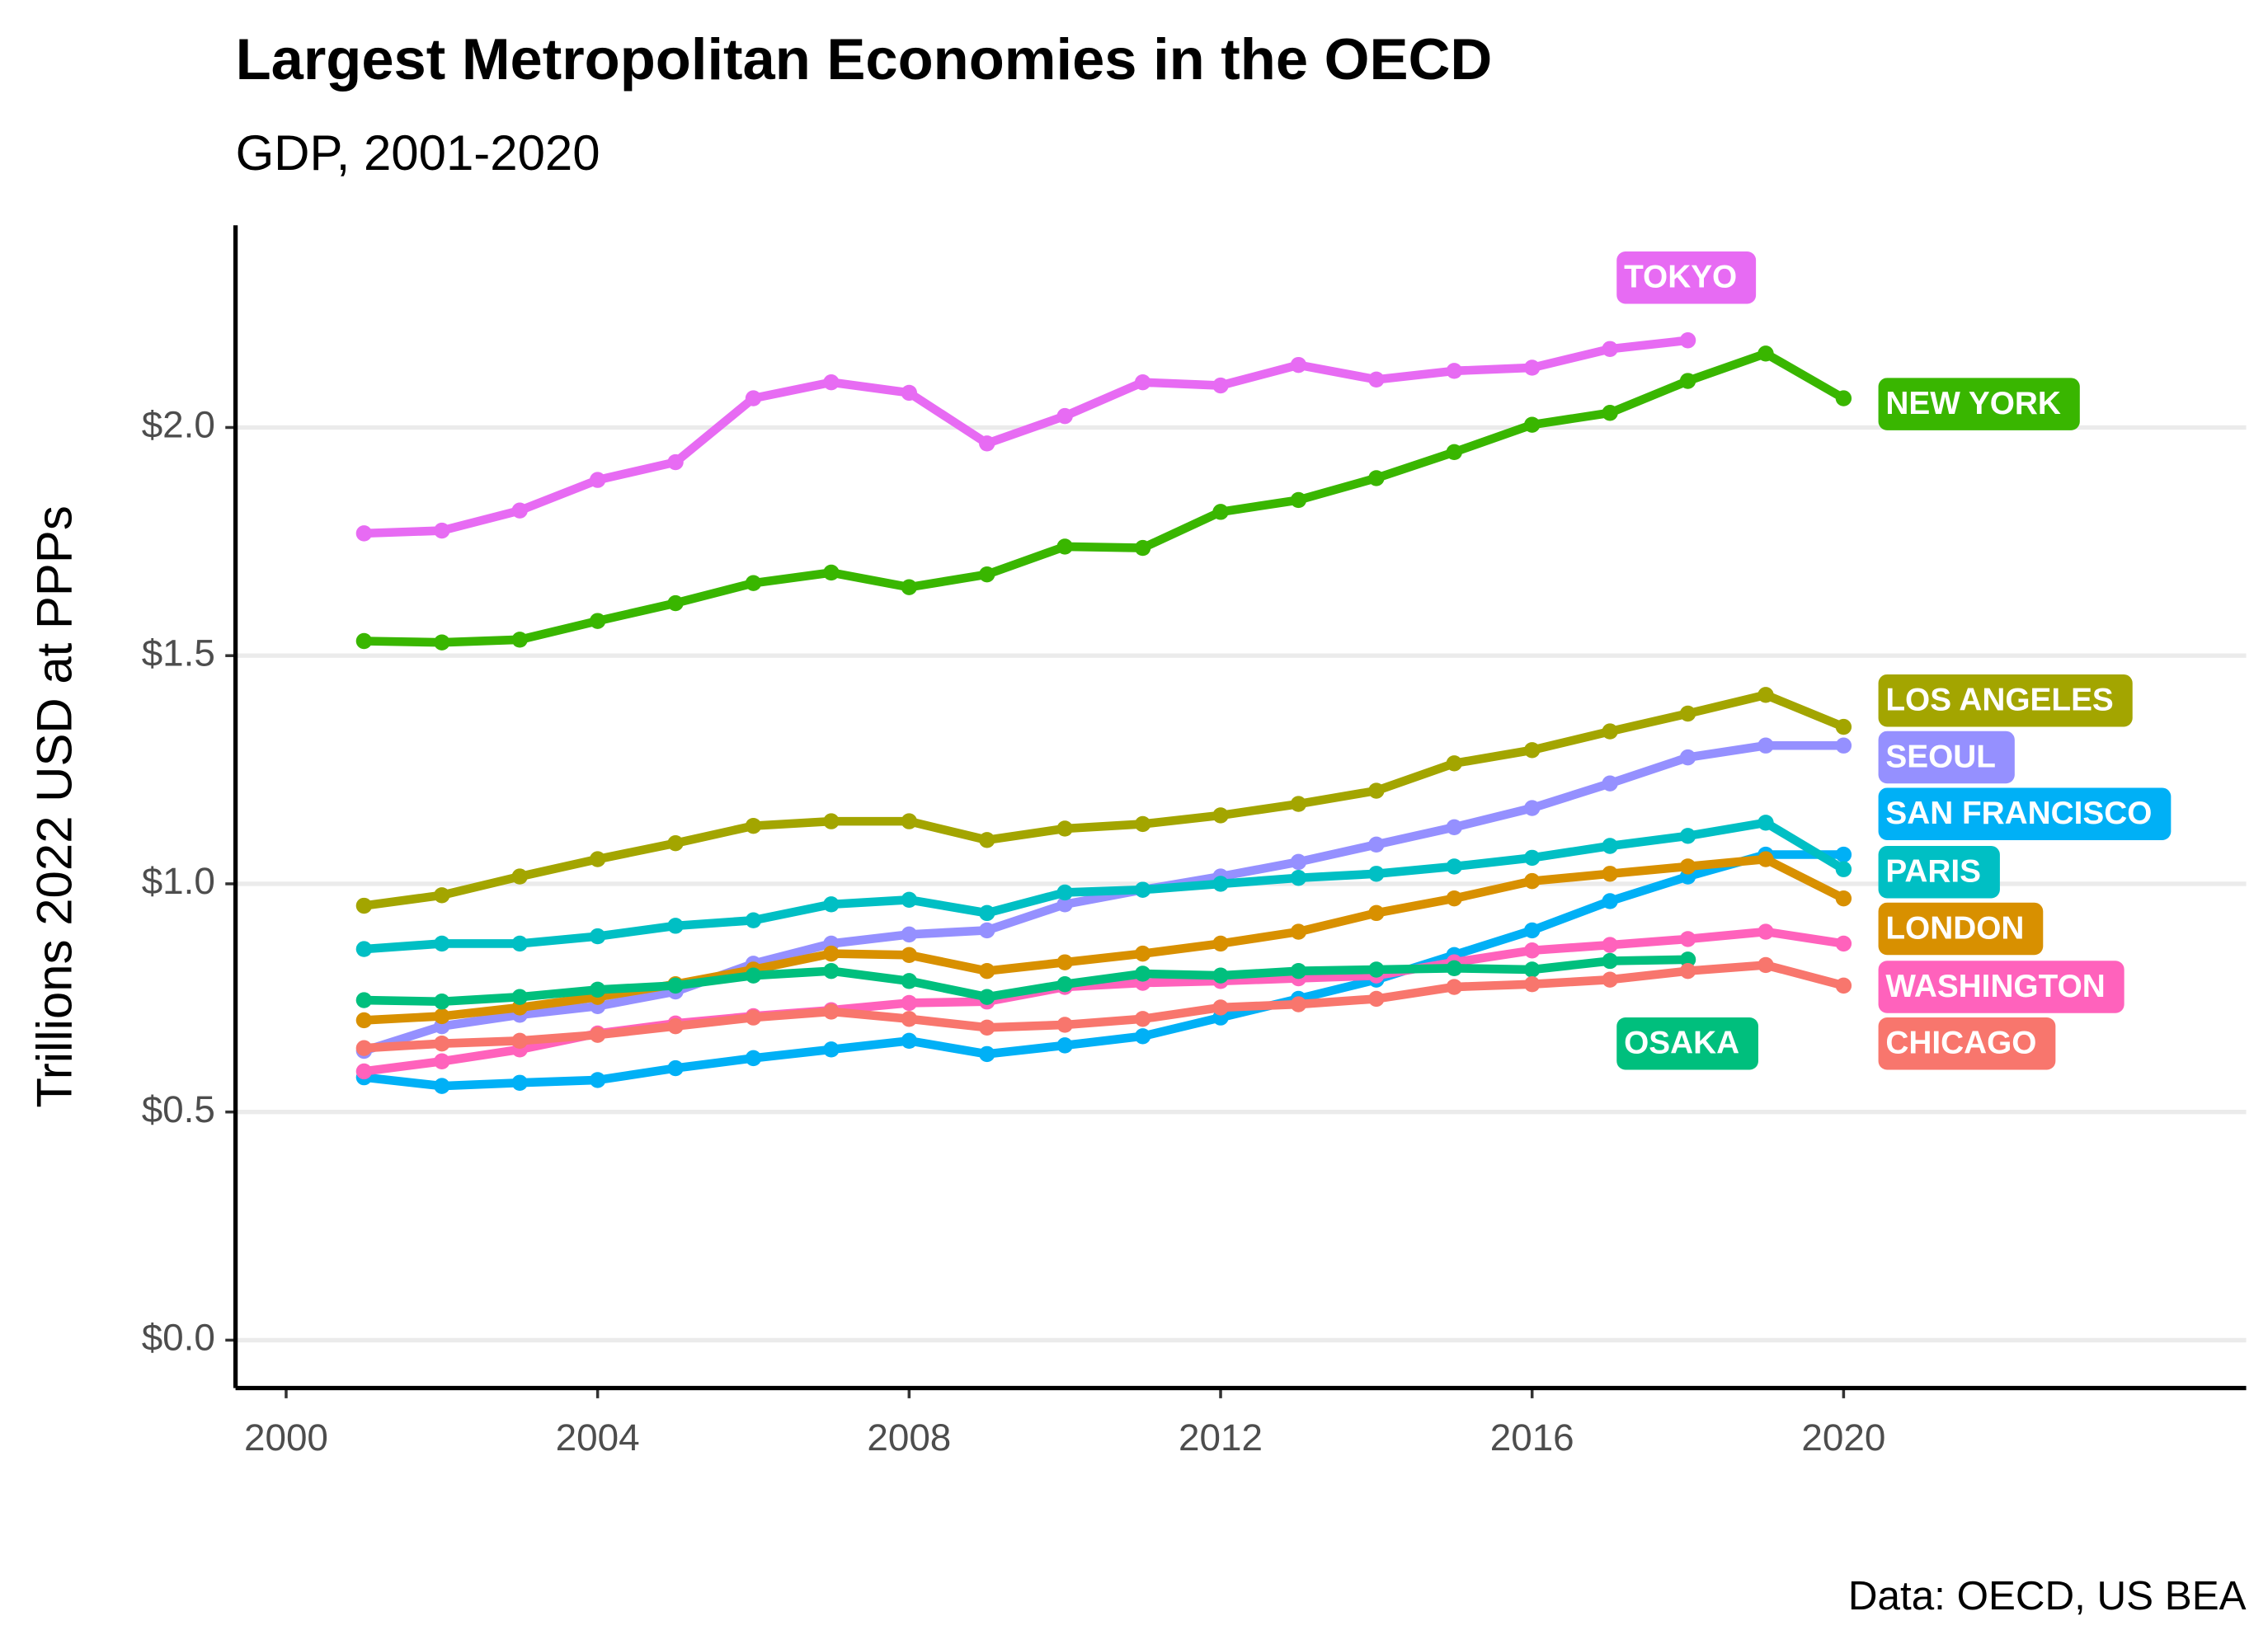  What do you see at coordinates (1939, 872) in the screenshot?
I see `series-label: PARIS` at bounding box center [1939, 872].